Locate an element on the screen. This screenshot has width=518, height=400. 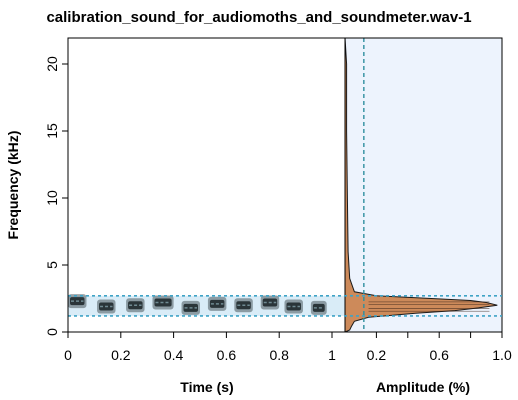
x-tick-label: 1 is located at coordinates (332, 355).